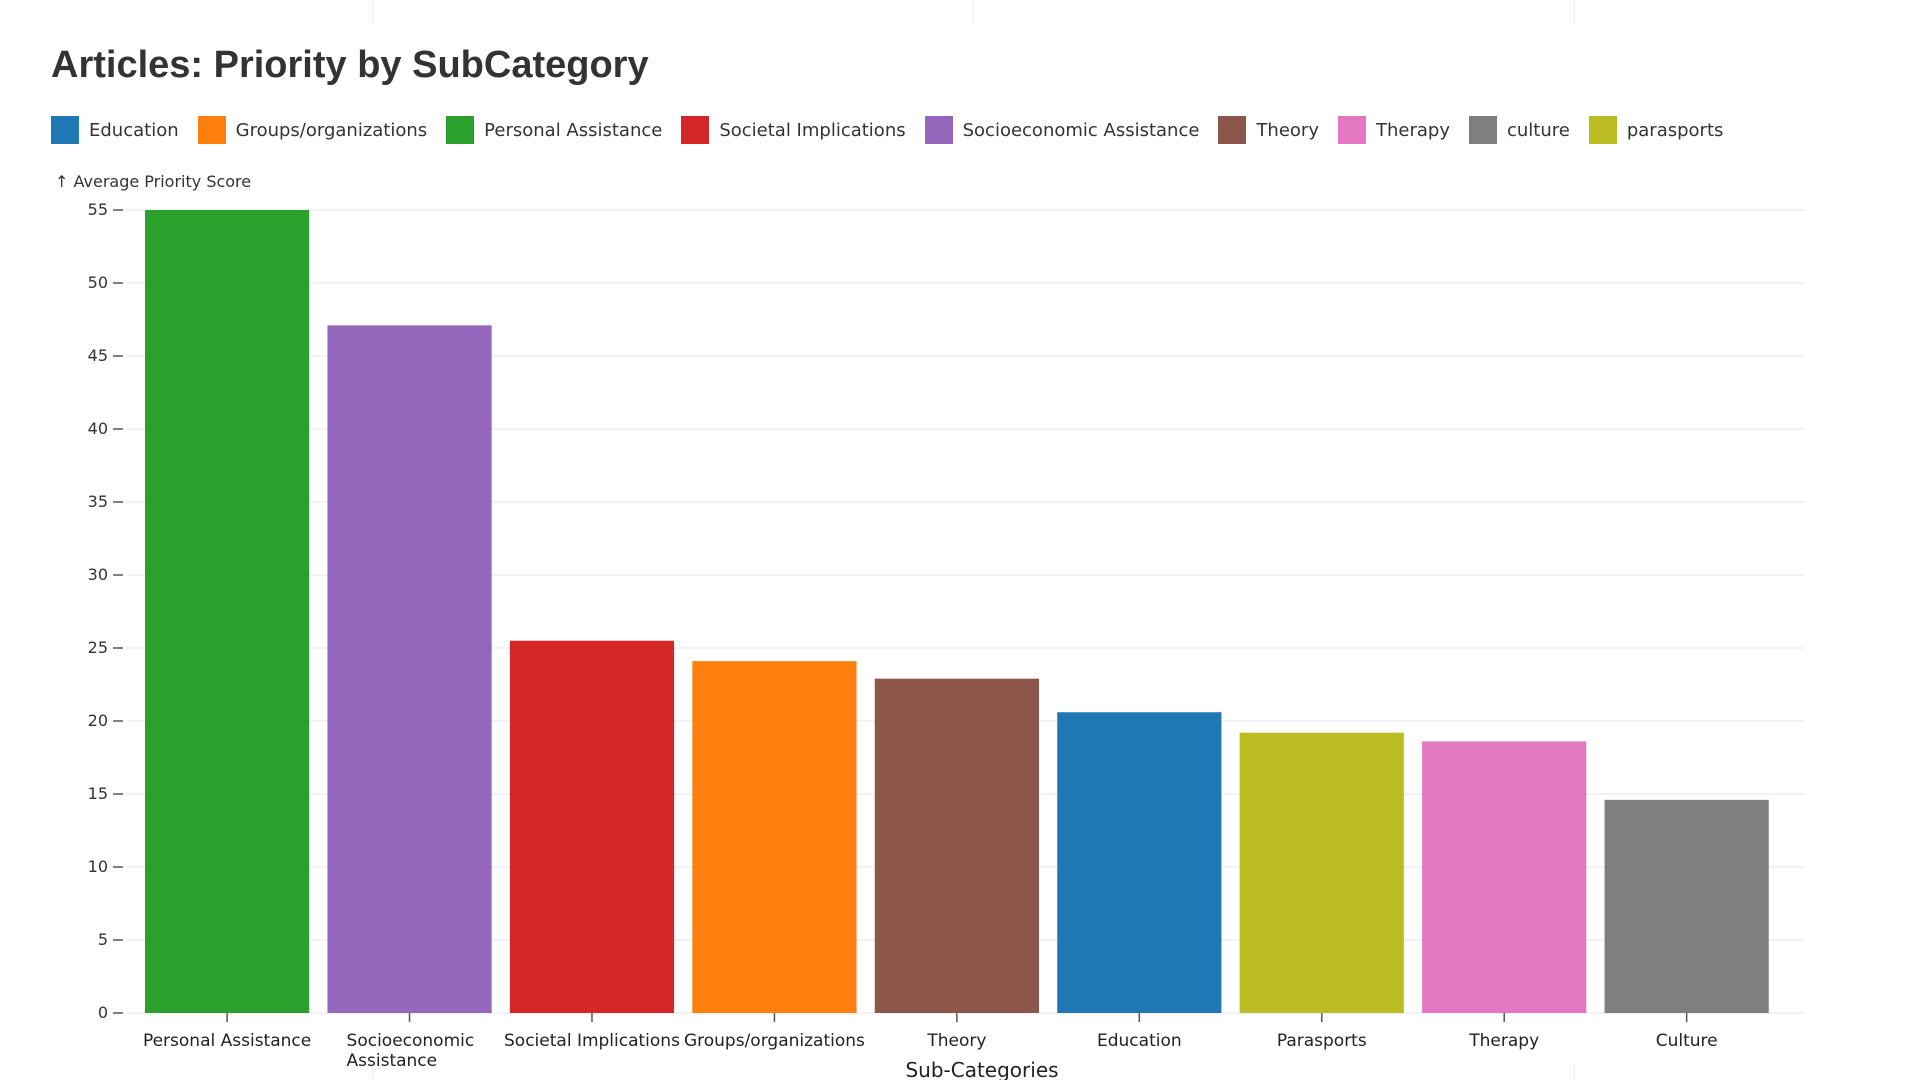 This screenshot has width=1920, height=1080. What do you see at coordinates (331, 130) in the screenshot?
I see `legend-label: Groups/organizations` at bounding box center [331, 130].